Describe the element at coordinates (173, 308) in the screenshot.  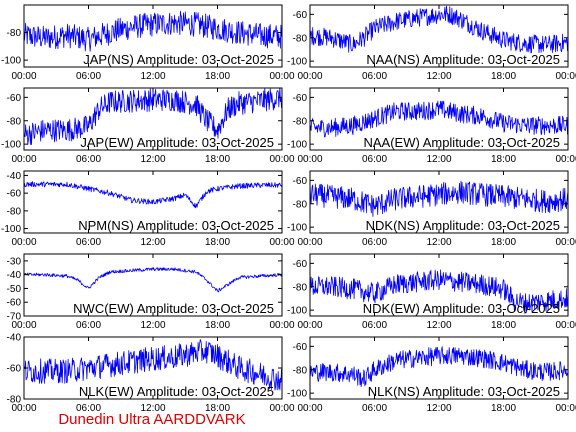
I see `panel-title: NWC(EW) Amplitude: 03-Oct-2025` at that location.